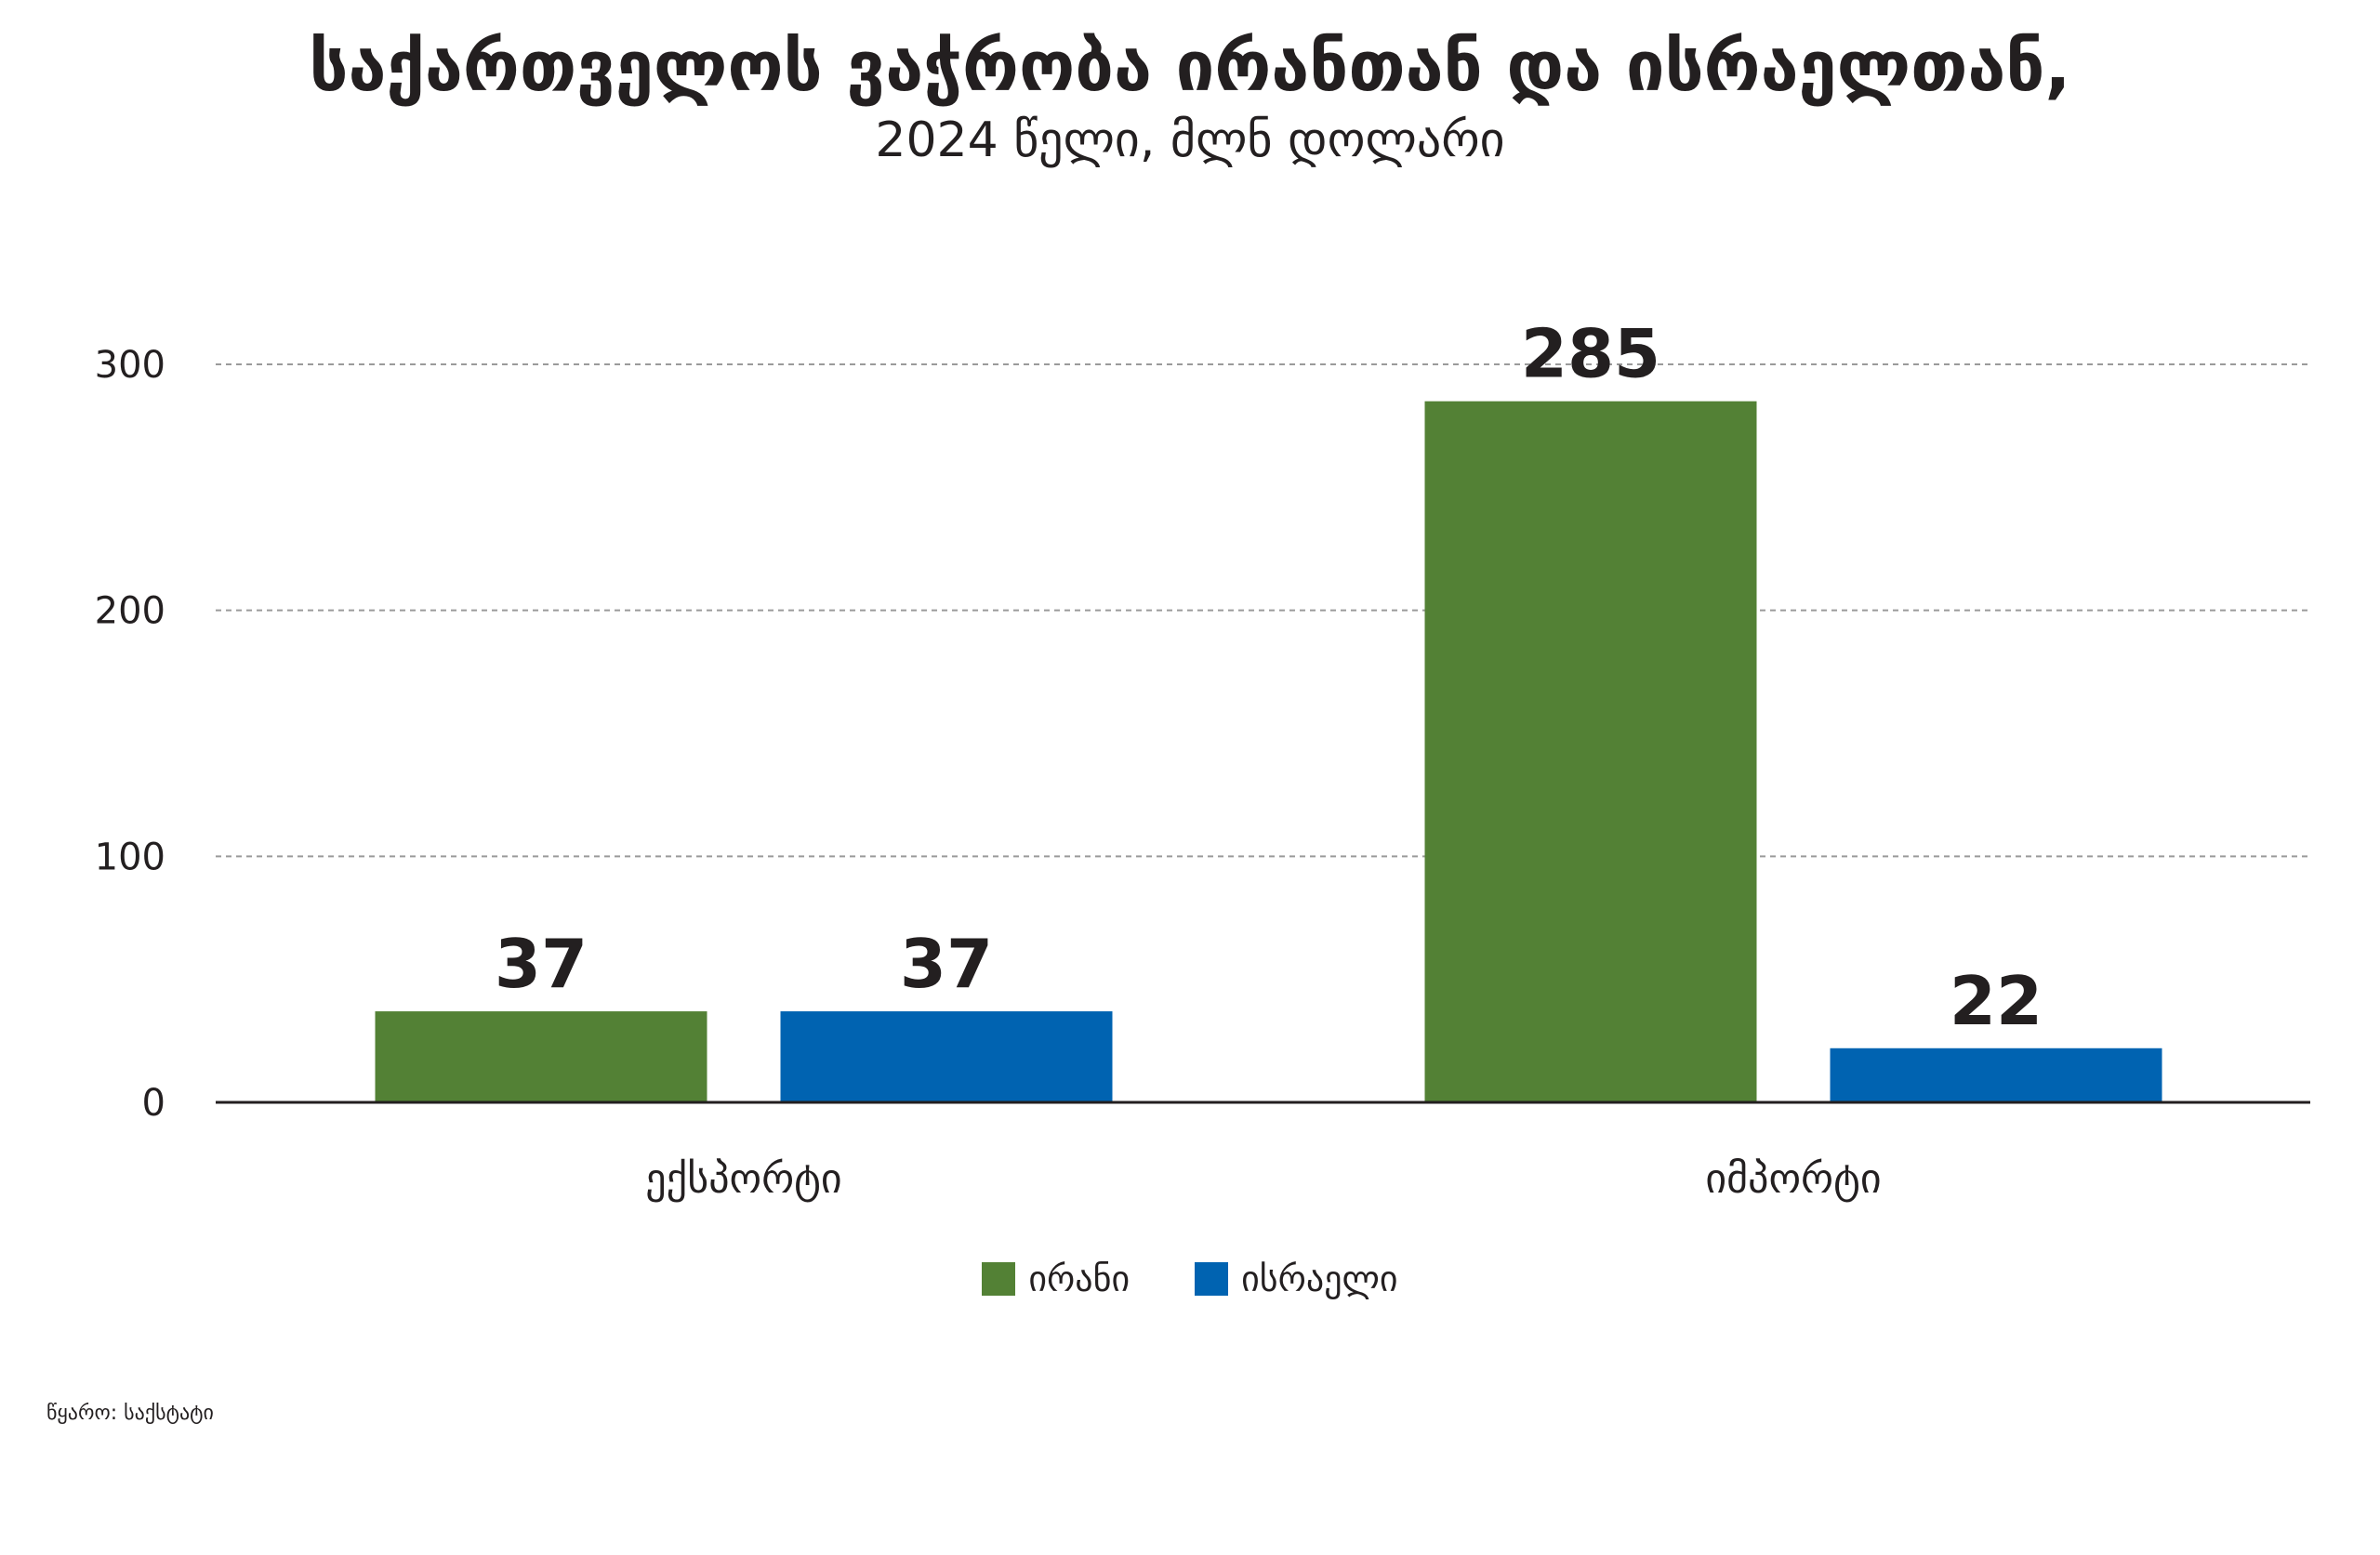 The image size is (2380, 1555). Describe the element at coordinates (130, 734) in the screenshot. I see `y-axis-ticks: 0 100 200 300` at that location.